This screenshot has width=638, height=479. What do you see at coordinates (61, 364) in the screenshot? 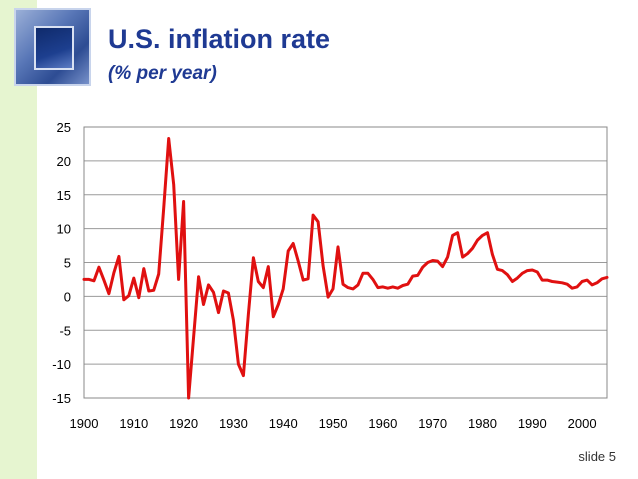
I see `y-tick-label: -10` at bounding box center [61, 364].